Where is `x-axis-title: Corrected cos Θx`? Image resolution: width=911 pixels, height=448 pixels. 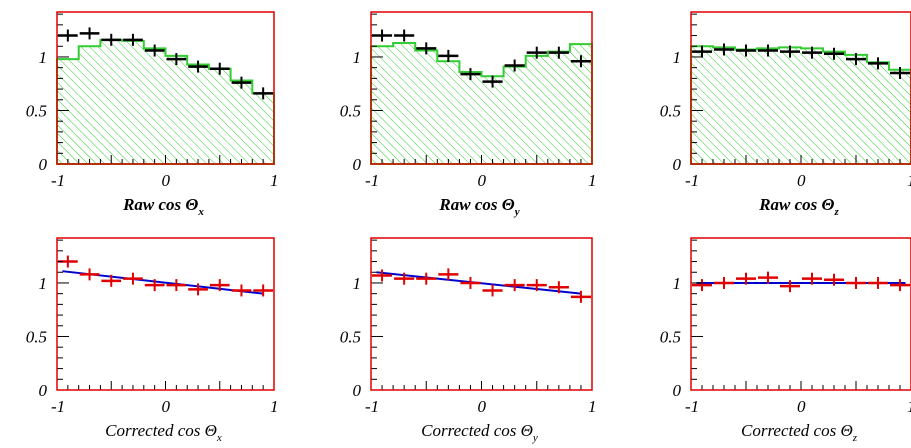
x-axis-title: Corrected cos Θx is located at coordinates (163, 432).